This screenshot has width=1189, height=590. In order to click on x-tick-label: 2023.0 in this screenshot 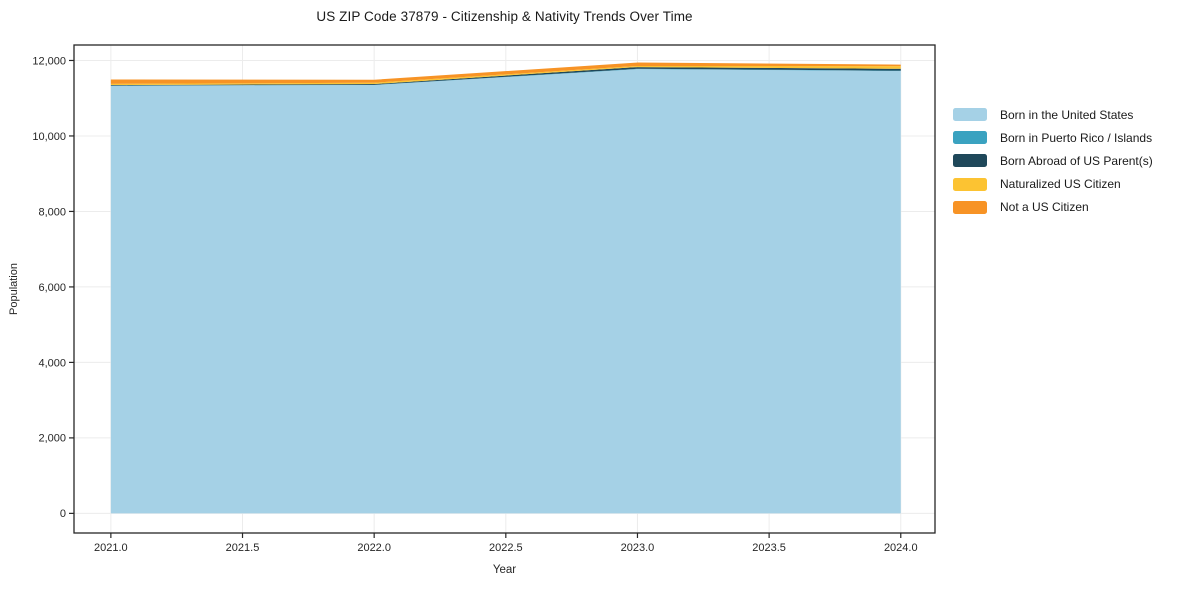, I will do `click(638, 548)`.